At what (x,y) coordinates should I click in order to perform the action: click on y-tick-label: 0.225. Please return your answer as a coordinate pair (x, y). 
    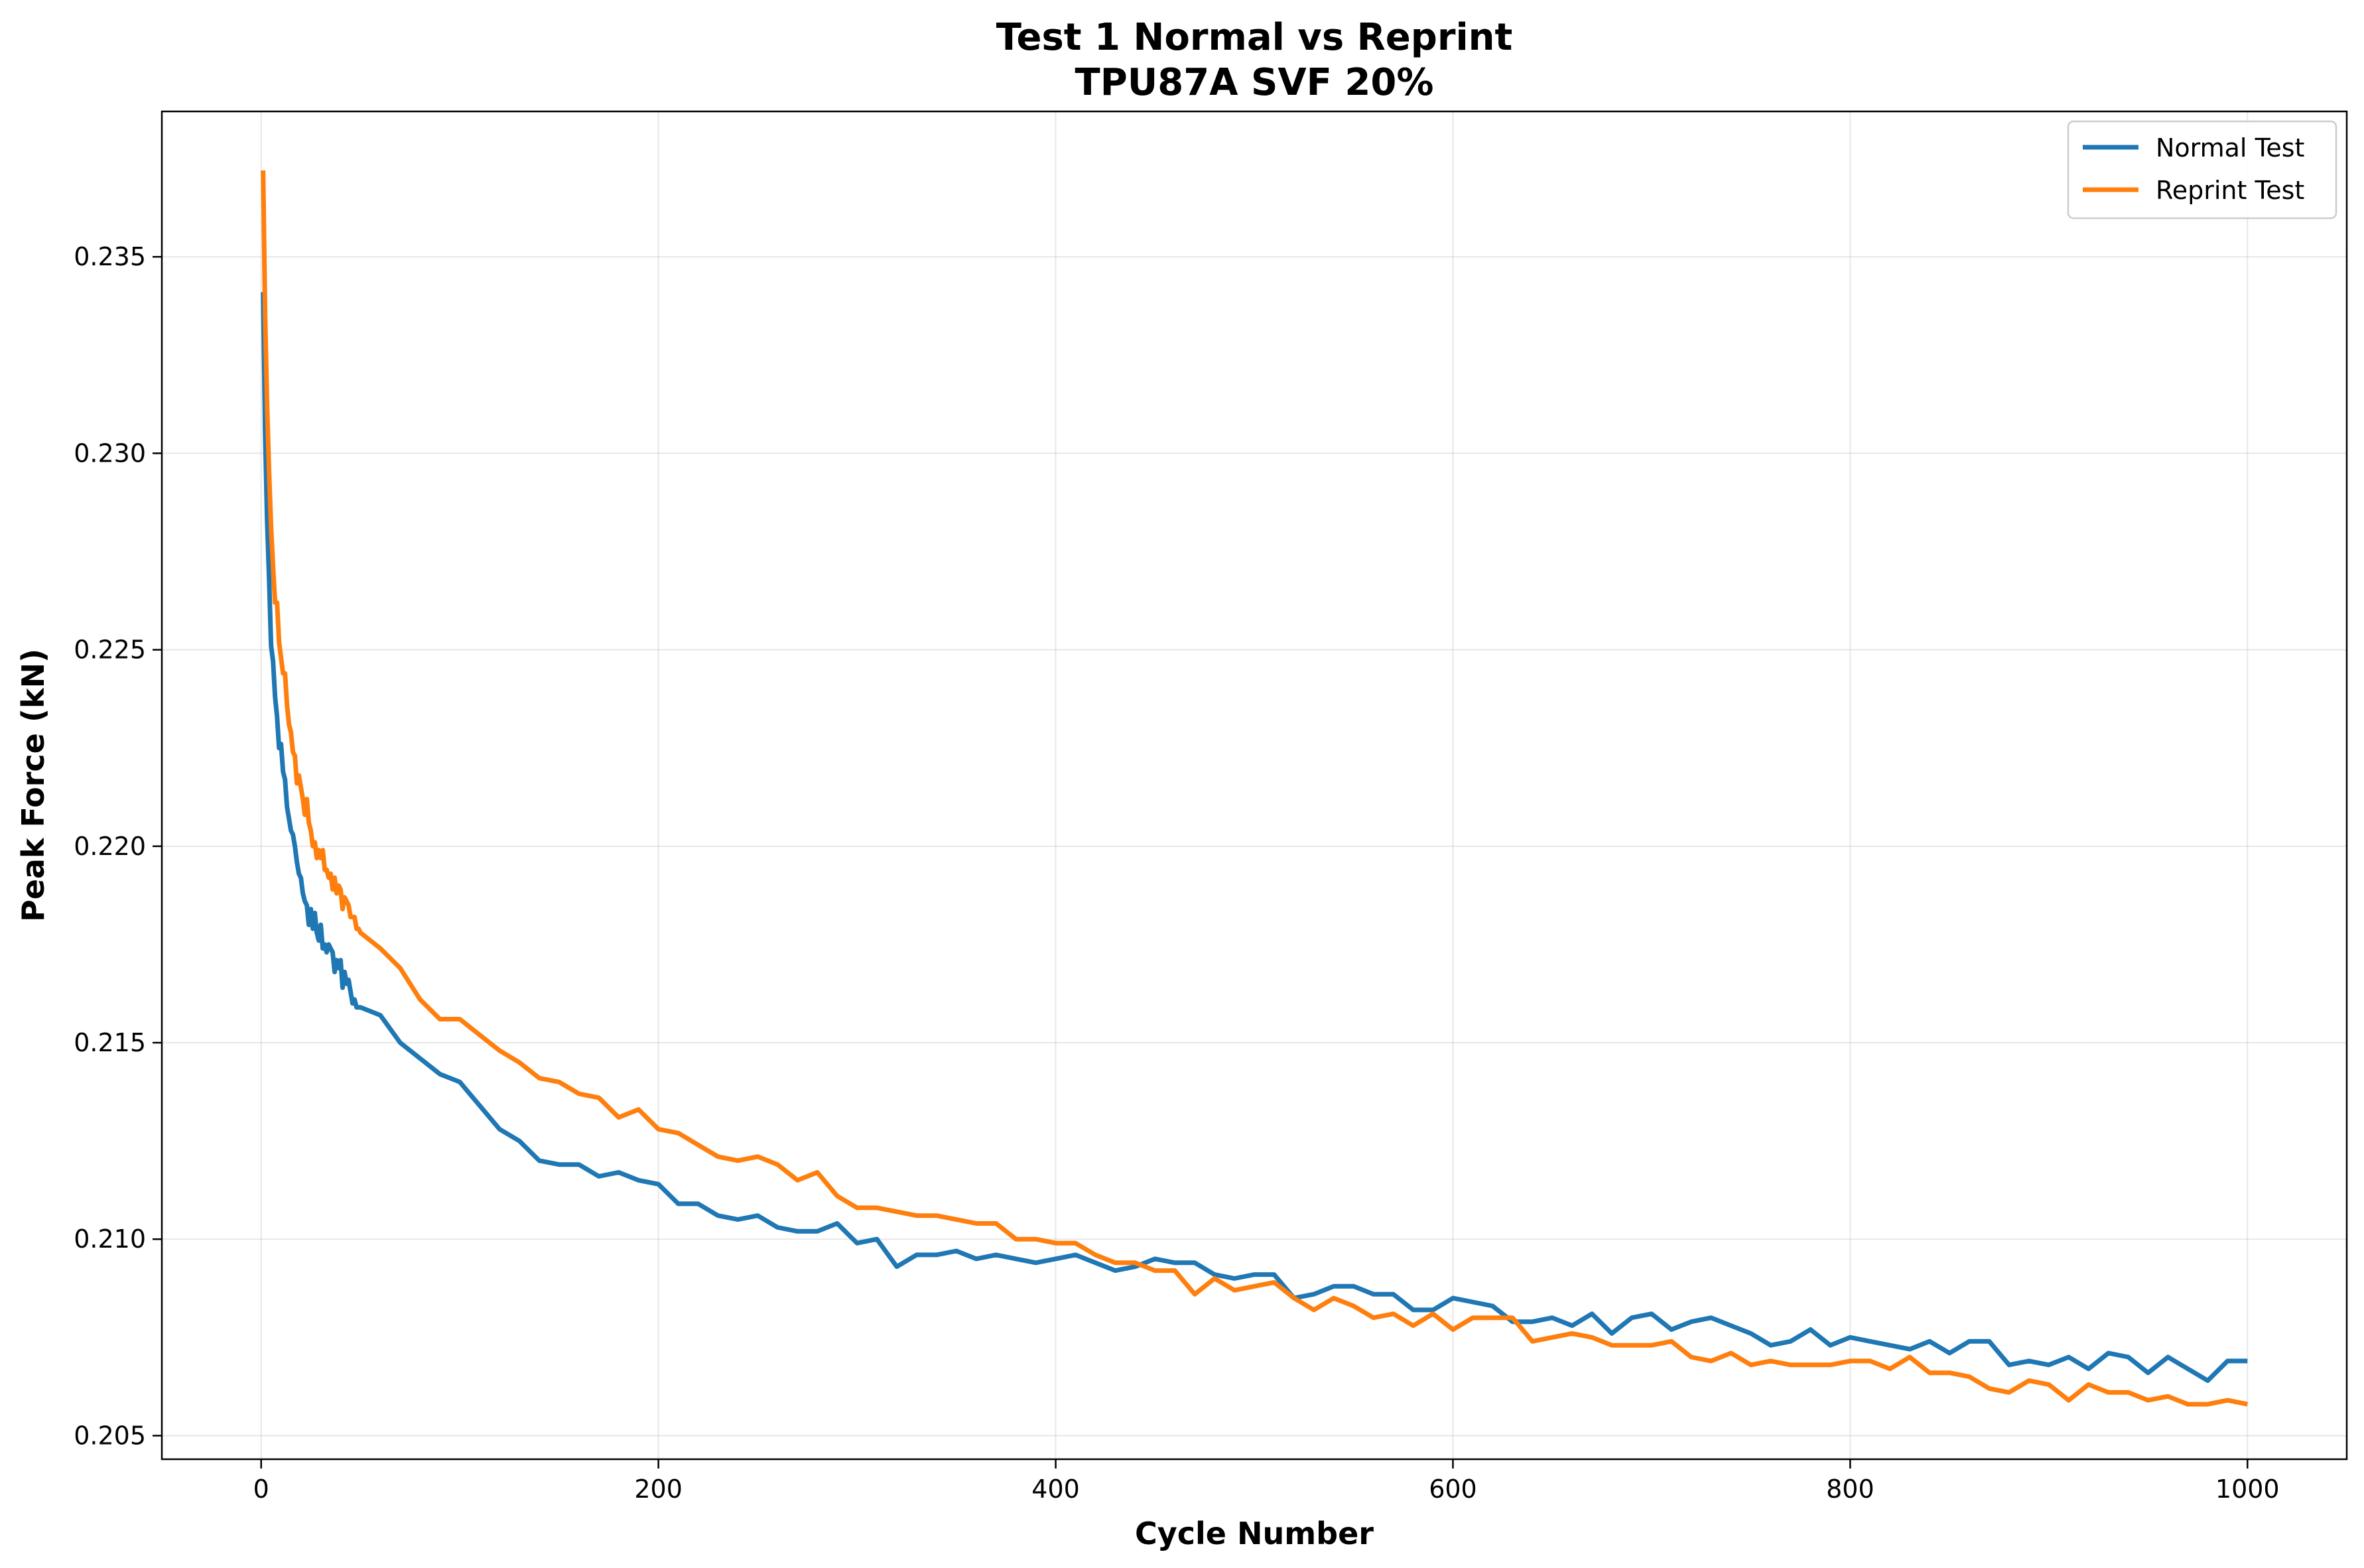
    Looking at the image, I should click on (110, 650).